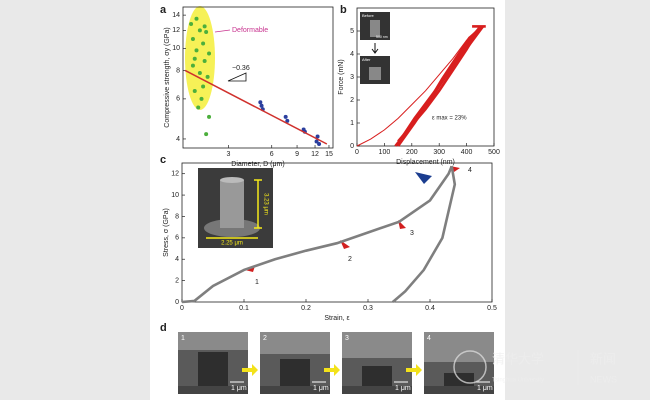 The image size is (650, 400). I want to click on x-tick-label: 15, so click(329, 154).